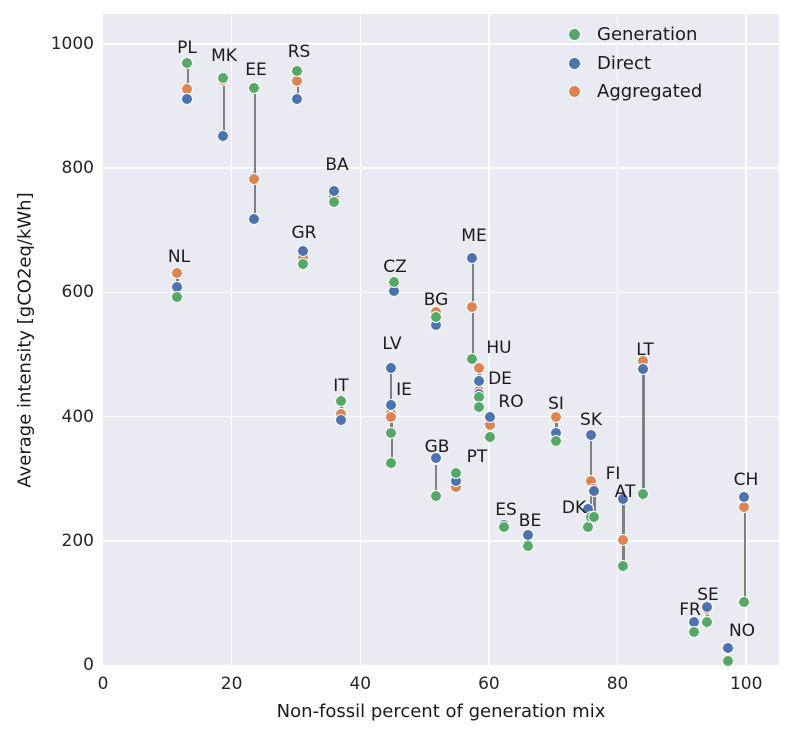 The image size is (789, 742). Describe the element at coordinates (591, 420) in the screenshot. I see `country-label: SK` at that location.